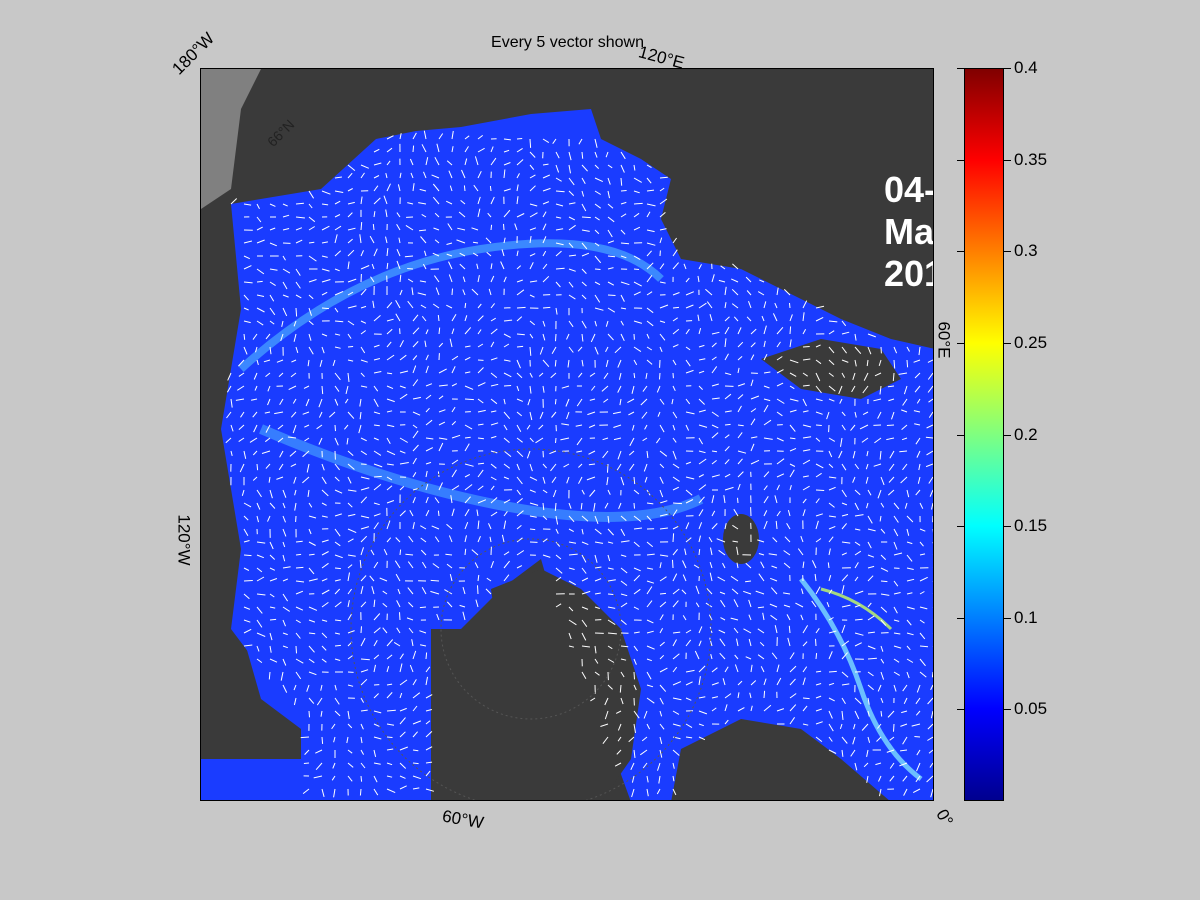 Image resolution: width=1200 pixels, height=900 pixels. I want to click on colorbar-tick, so click(960, 435).